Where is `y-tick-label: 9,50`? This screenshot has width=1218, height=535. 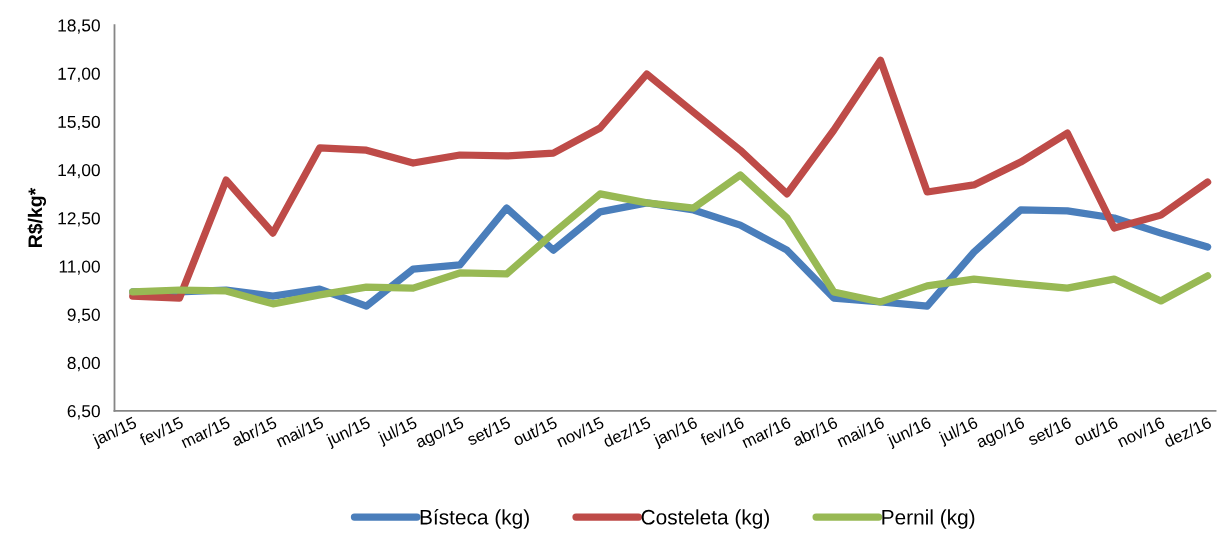
y-tick-label: 9,50 is located at coordinates (83, 315).